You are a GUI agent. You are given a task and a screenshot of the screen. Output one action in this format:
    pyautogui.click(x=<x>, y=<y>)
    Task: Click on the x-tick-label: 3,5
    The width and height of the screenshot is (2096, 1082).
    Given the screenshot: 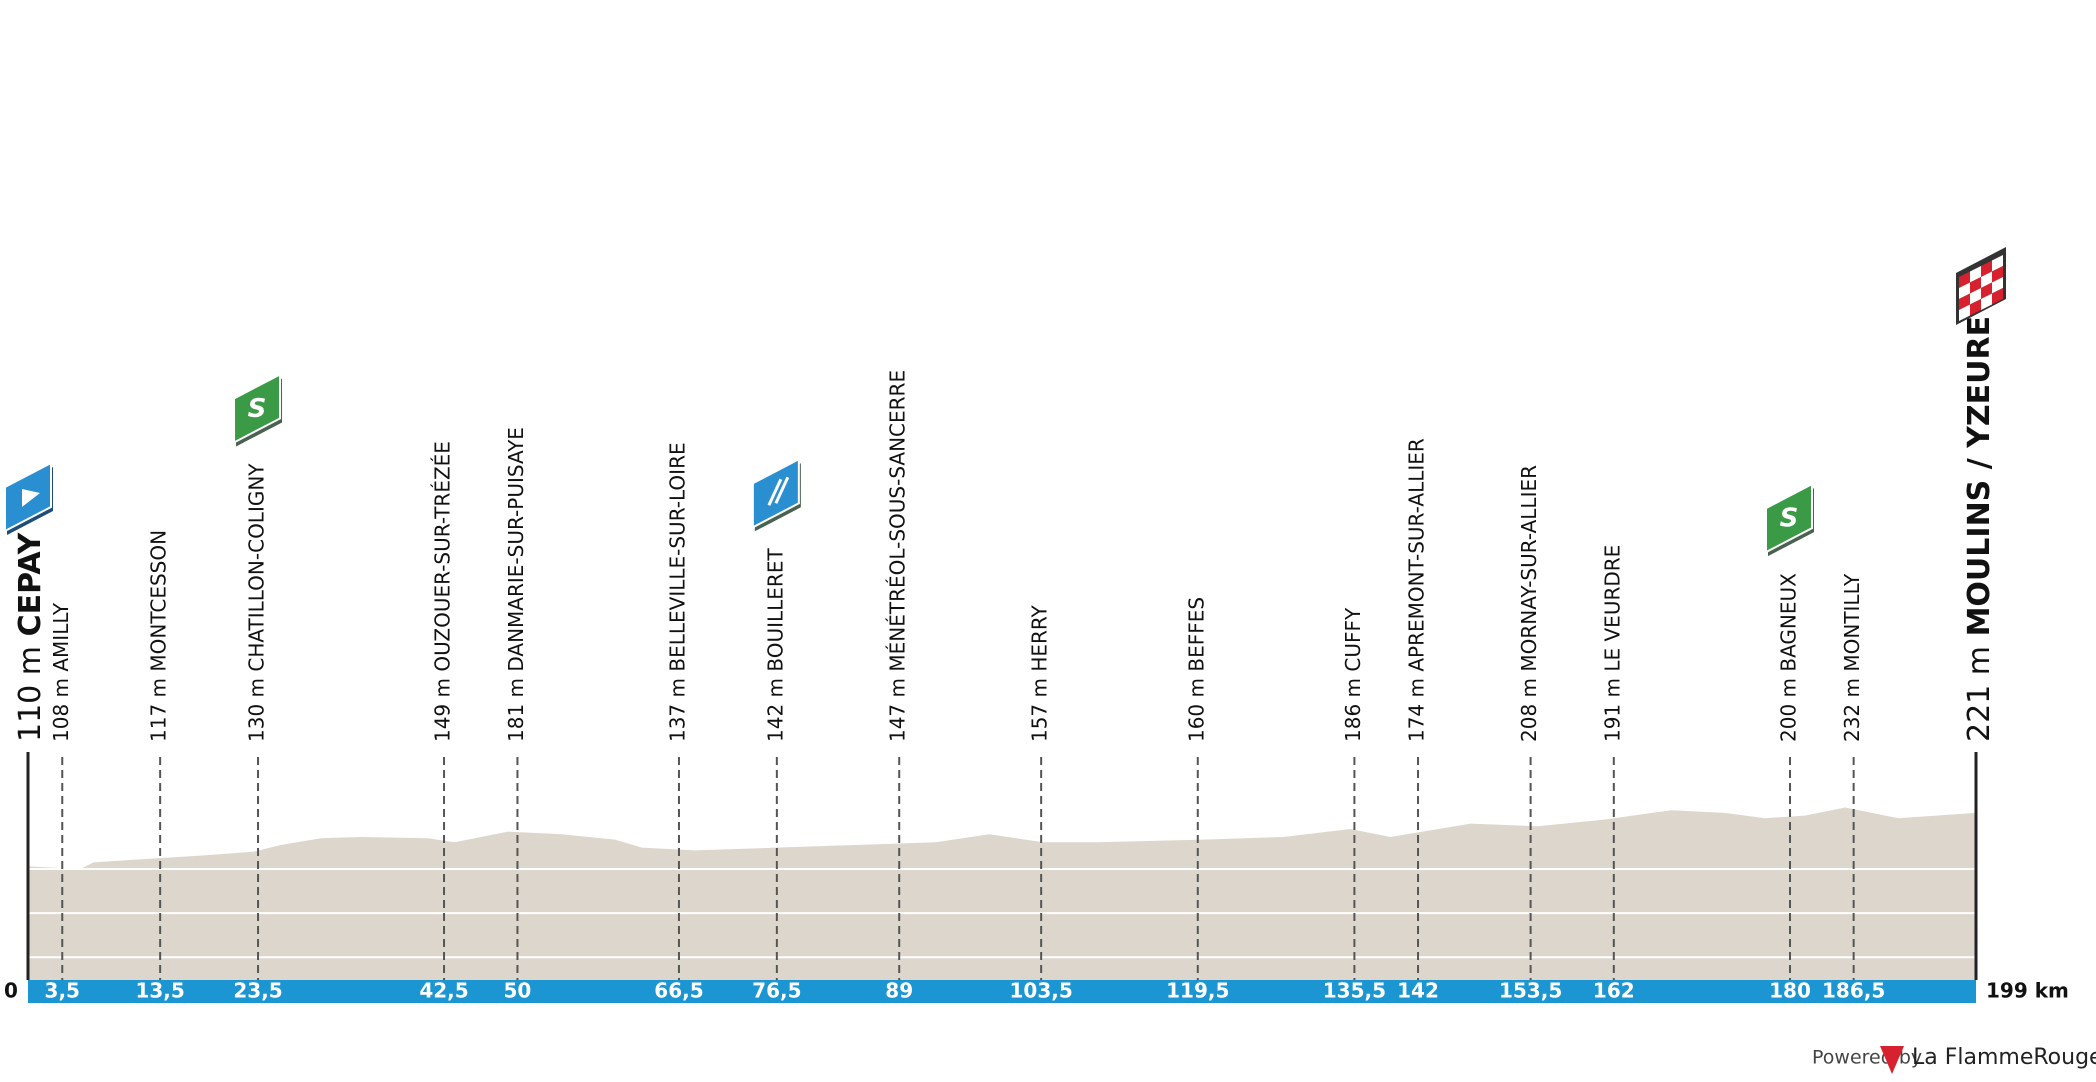 What is the action you would take?
    pyautogui.click(x=62, y=991)
    